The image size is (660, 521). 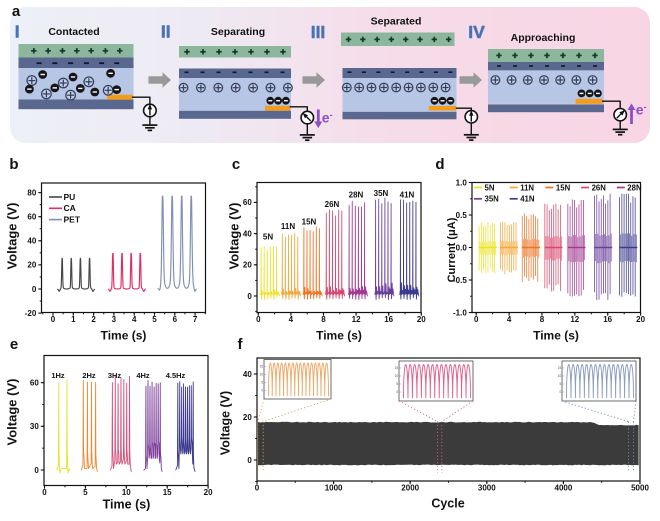 I want to click on svg-text: a, so click(x=16, y=11).